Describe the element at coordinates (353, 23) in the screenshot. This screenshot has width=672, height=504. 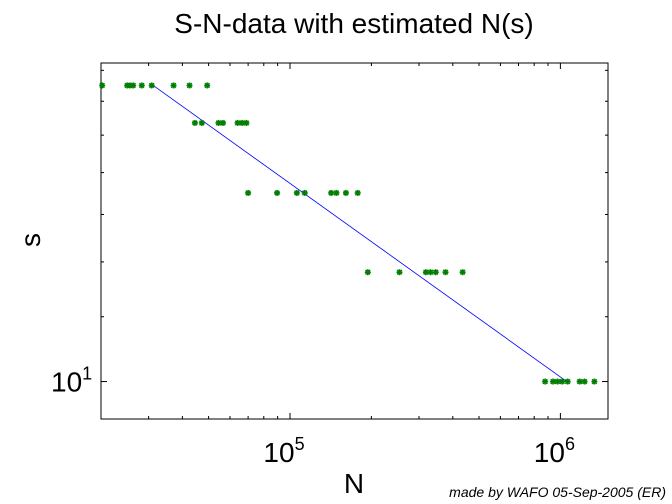
I see `chart-title: S-N-data with estimated N(s)` at that location.